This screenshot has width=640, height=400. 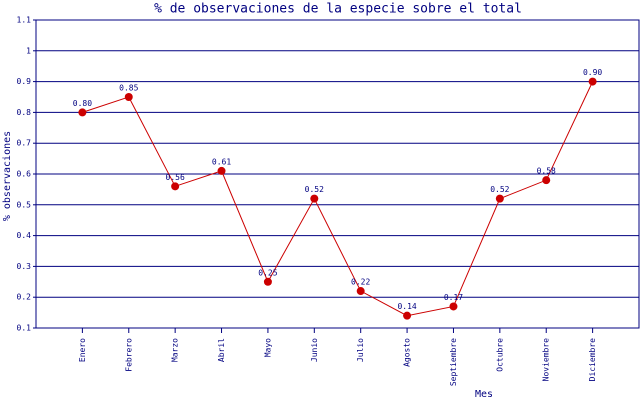 I want to click on x-tick-label: Septiembre, so click(x=453, y=362).